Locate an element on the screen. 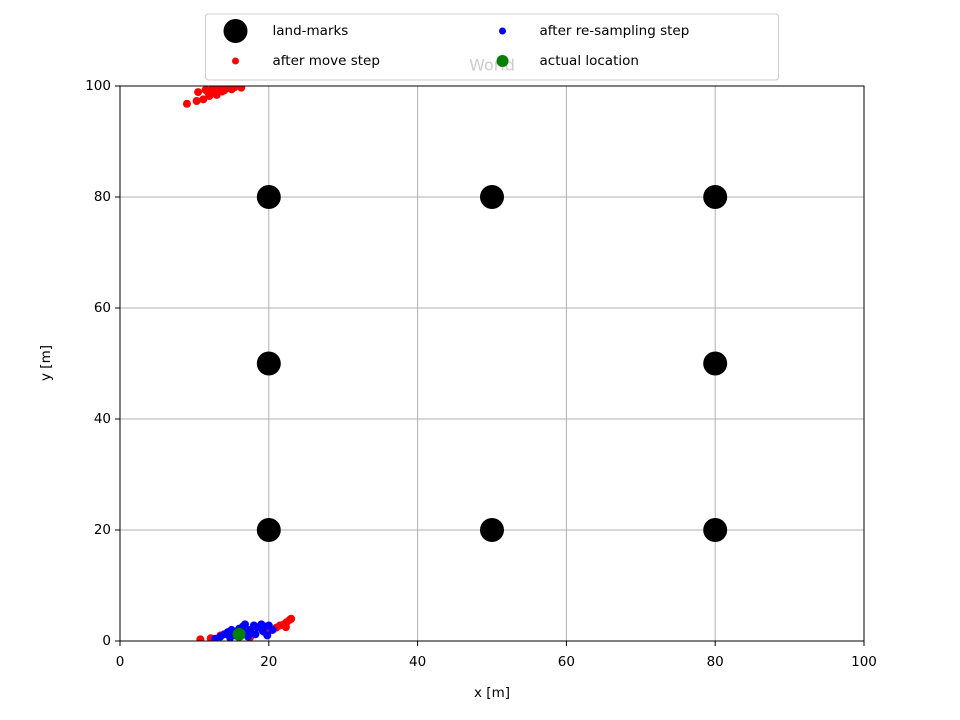 This screenshot has width=960, height=720. legend-label: after move step is located at coordinates (326, 61).